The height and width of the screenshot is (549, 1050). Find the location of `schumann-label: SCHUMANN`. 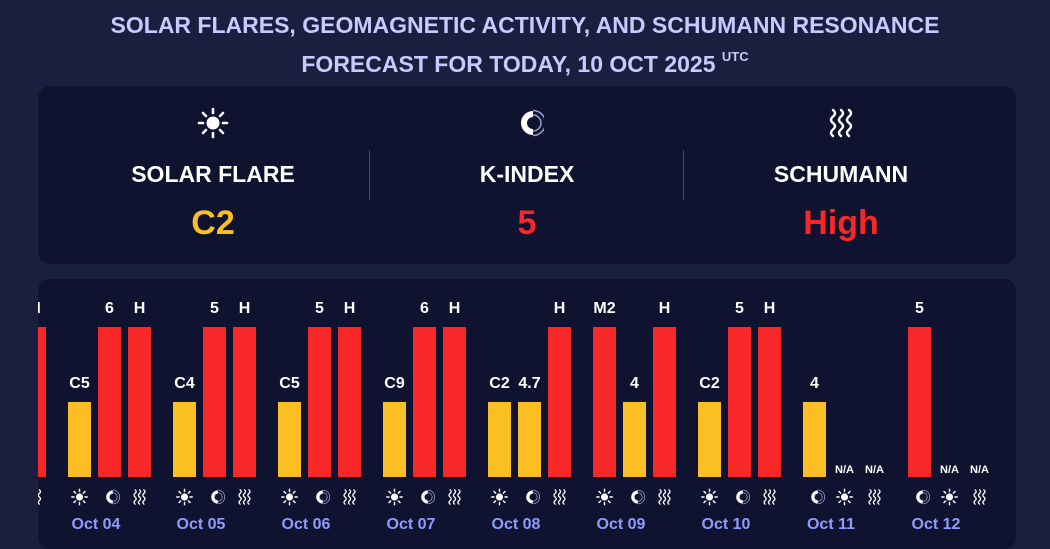

schumann-label: SCHUMANN is located at coordinates (841, 174).